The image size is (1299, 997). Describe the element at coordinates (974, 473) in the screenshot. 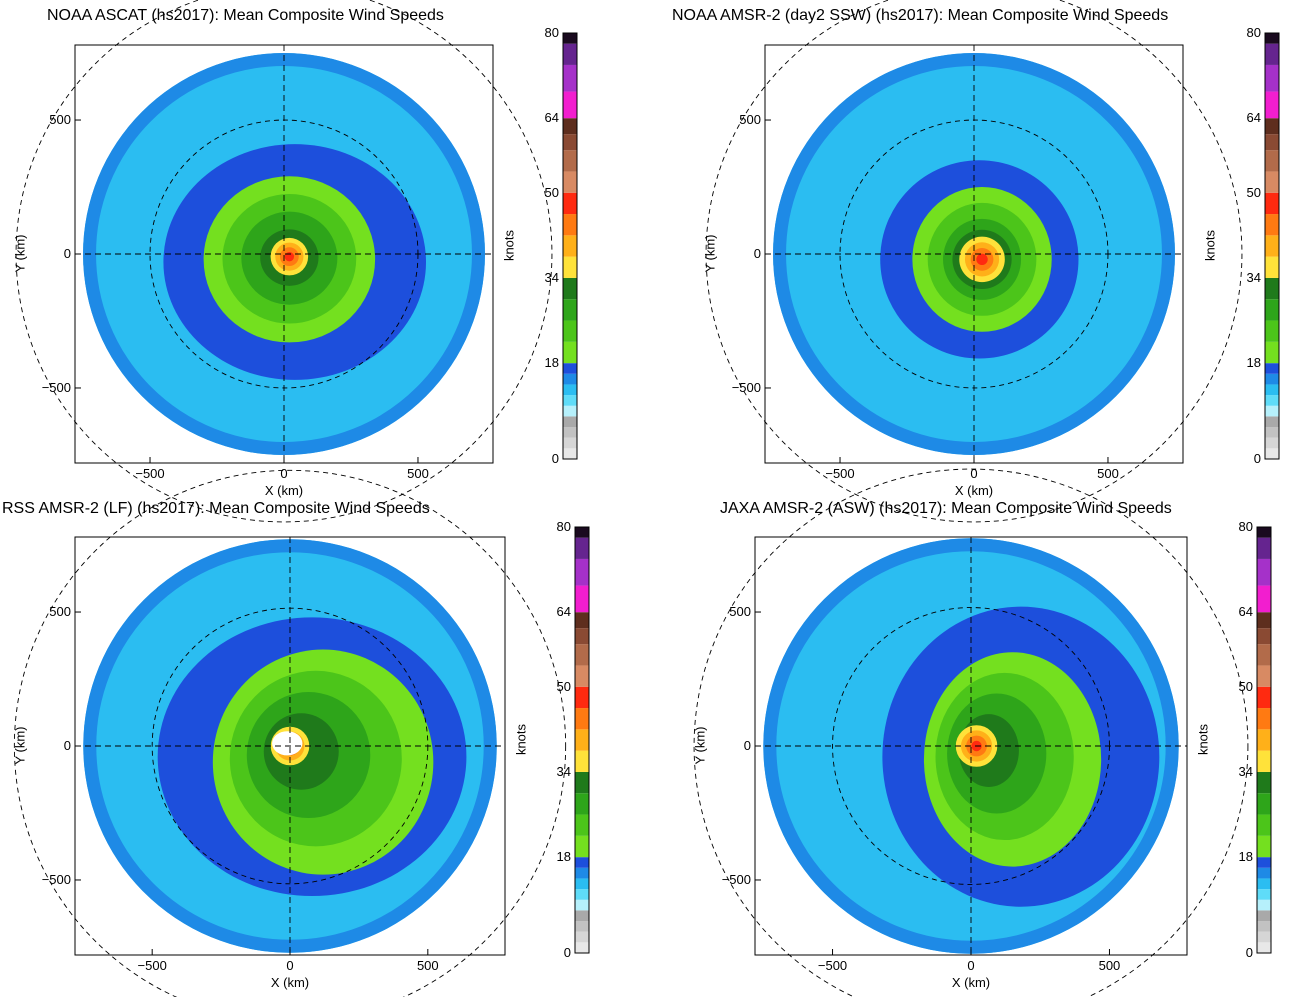

I see `x-tick-label: 0` at that location.